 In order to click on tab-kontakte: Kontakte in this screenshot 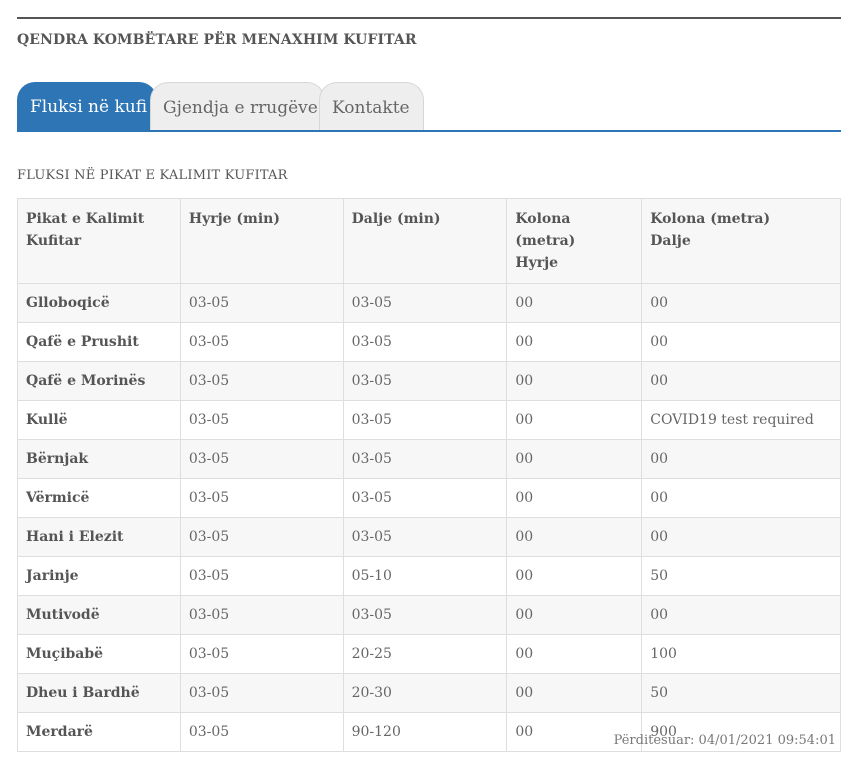, I will do `click(371, 106)`.